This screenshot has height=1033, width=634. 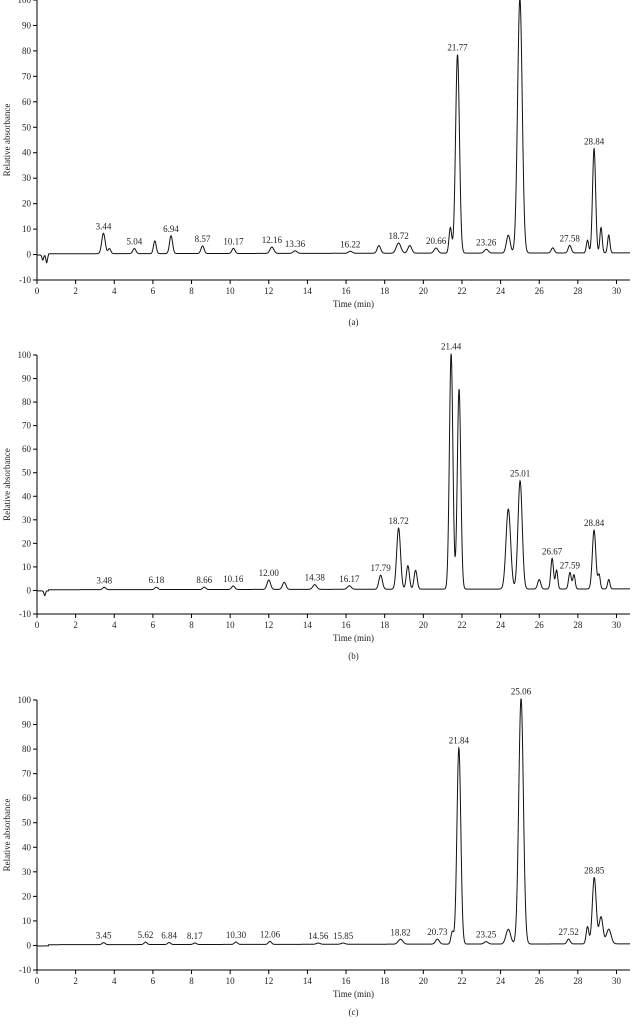 I want to click on panel-b-y-tick-label: -10, so click(x=25, y=614).